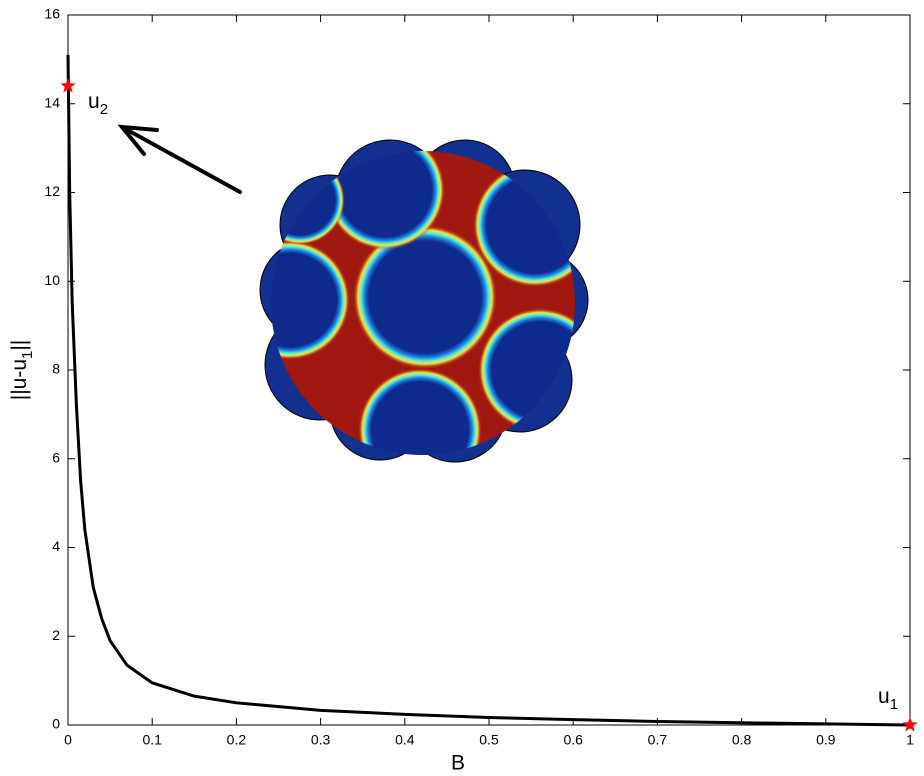 Image resolution: width=924 pixels, height=776 pixels. Describe the element at coordinates (458, 763) in the screenshot. I see `x-axis-label: B` at that location.